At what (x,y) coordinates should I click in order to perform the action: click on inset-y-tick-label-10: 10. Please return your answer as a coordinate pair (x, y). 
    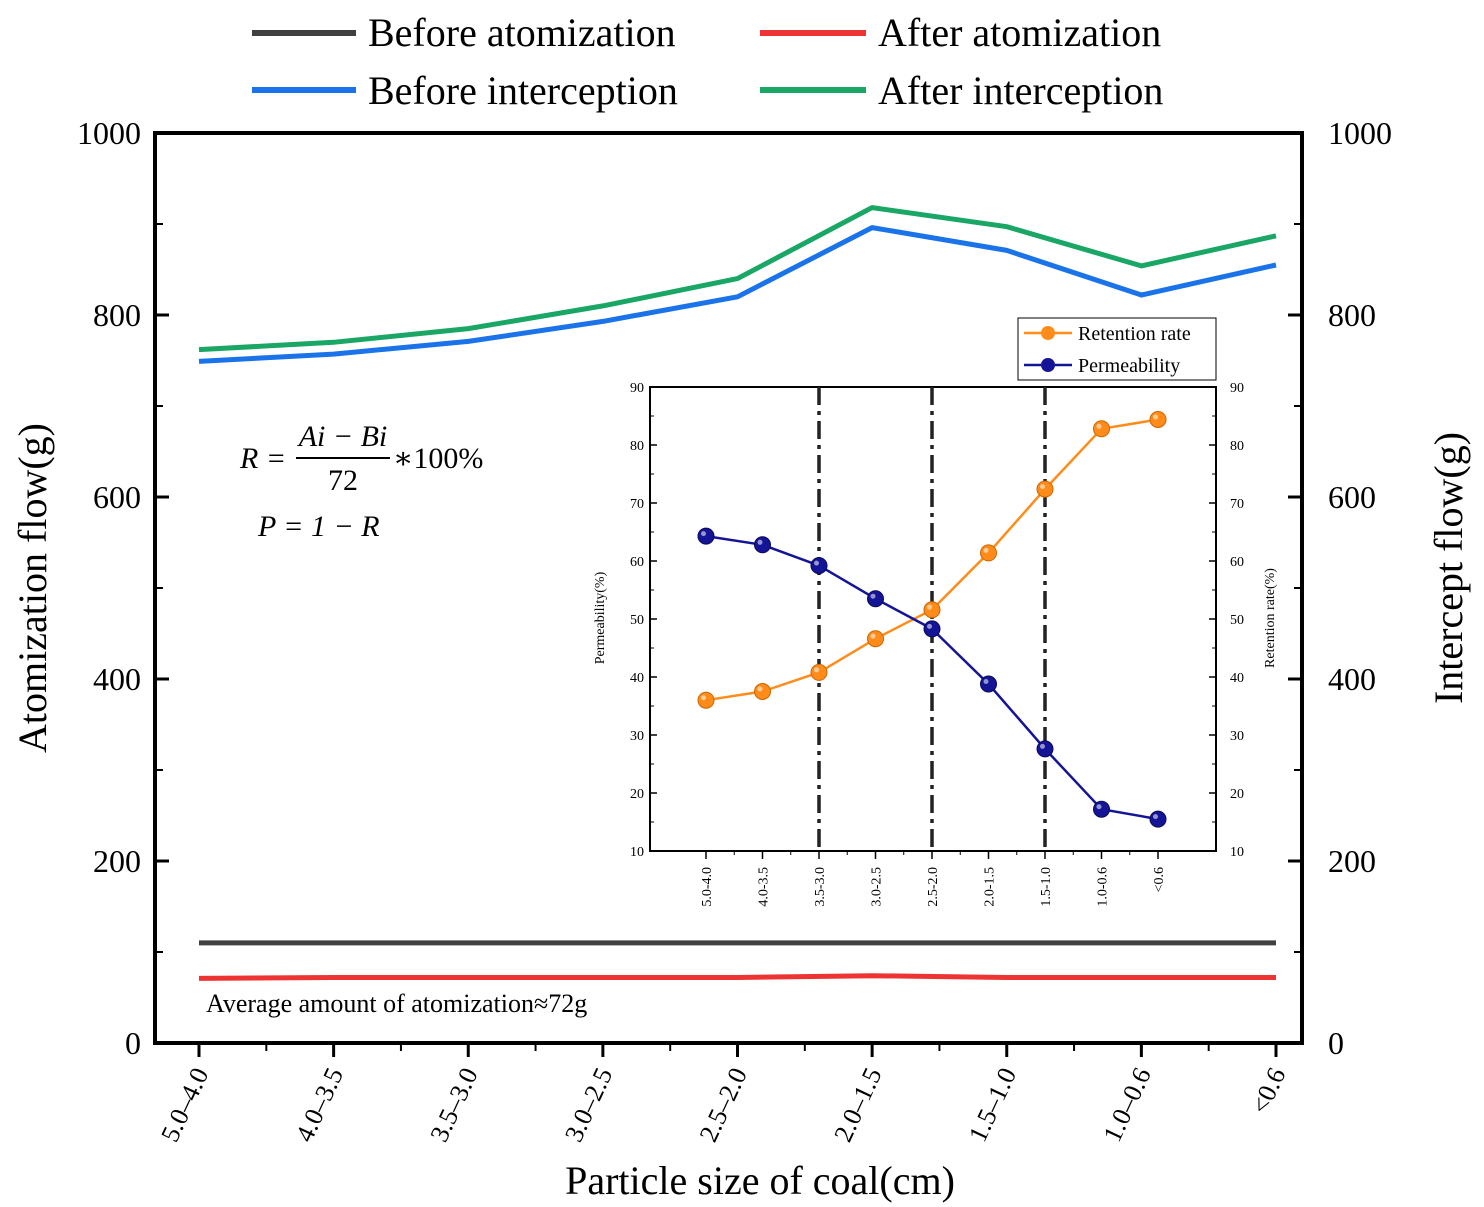
    Looking at the image, I should click on (637, 852).